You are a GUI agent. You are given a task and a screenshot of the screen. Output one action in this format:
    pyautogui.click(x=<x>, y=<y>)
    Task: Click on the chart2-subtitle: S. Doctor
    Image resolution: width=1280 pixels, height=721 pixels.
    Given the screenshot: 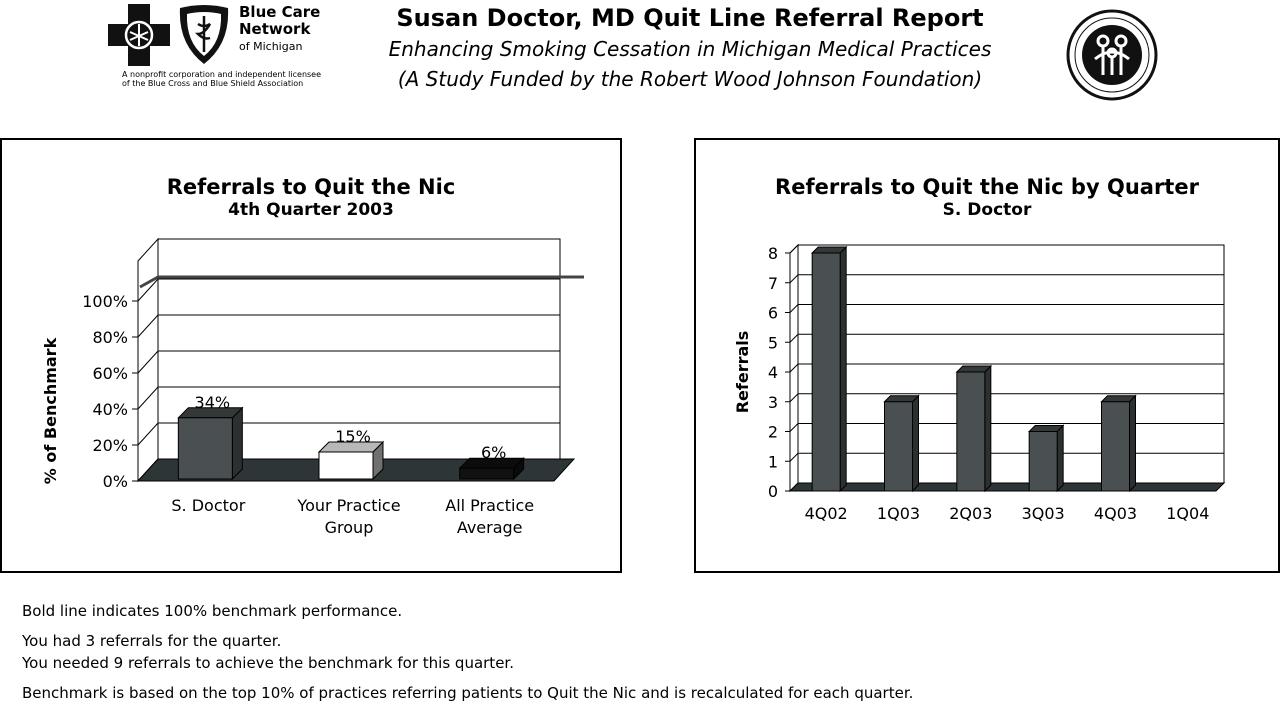 What is the action you would take?
    pyautogui.click(x=987, y=210)
    